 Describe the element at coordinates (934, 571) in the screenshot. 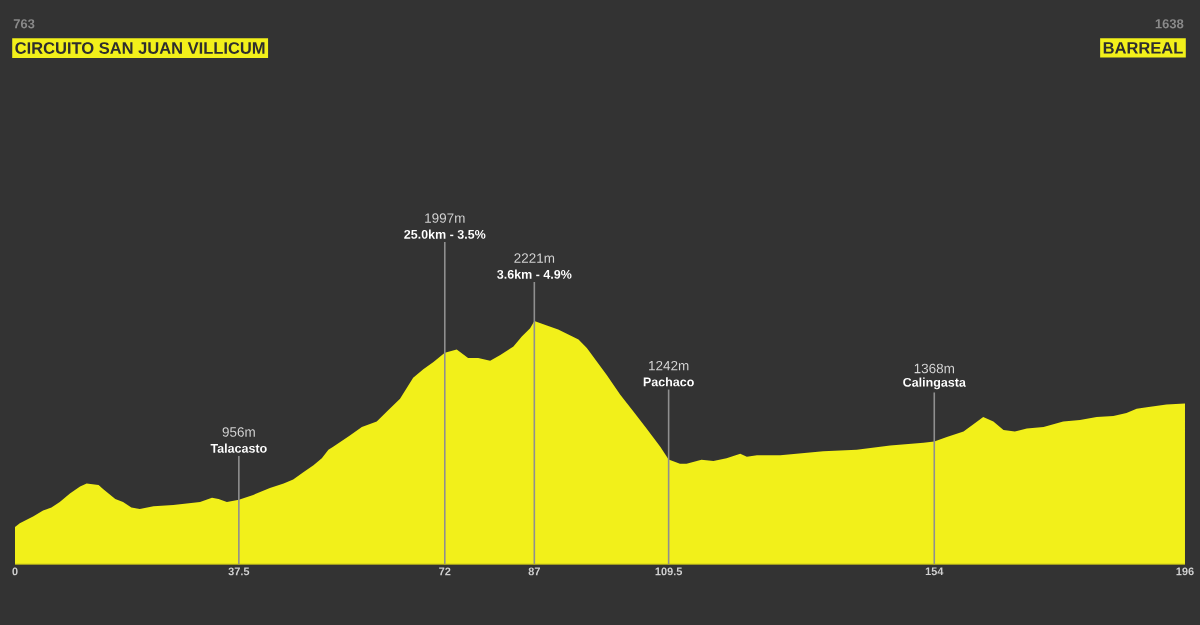

I see `x-tick-label: 154` at that location.